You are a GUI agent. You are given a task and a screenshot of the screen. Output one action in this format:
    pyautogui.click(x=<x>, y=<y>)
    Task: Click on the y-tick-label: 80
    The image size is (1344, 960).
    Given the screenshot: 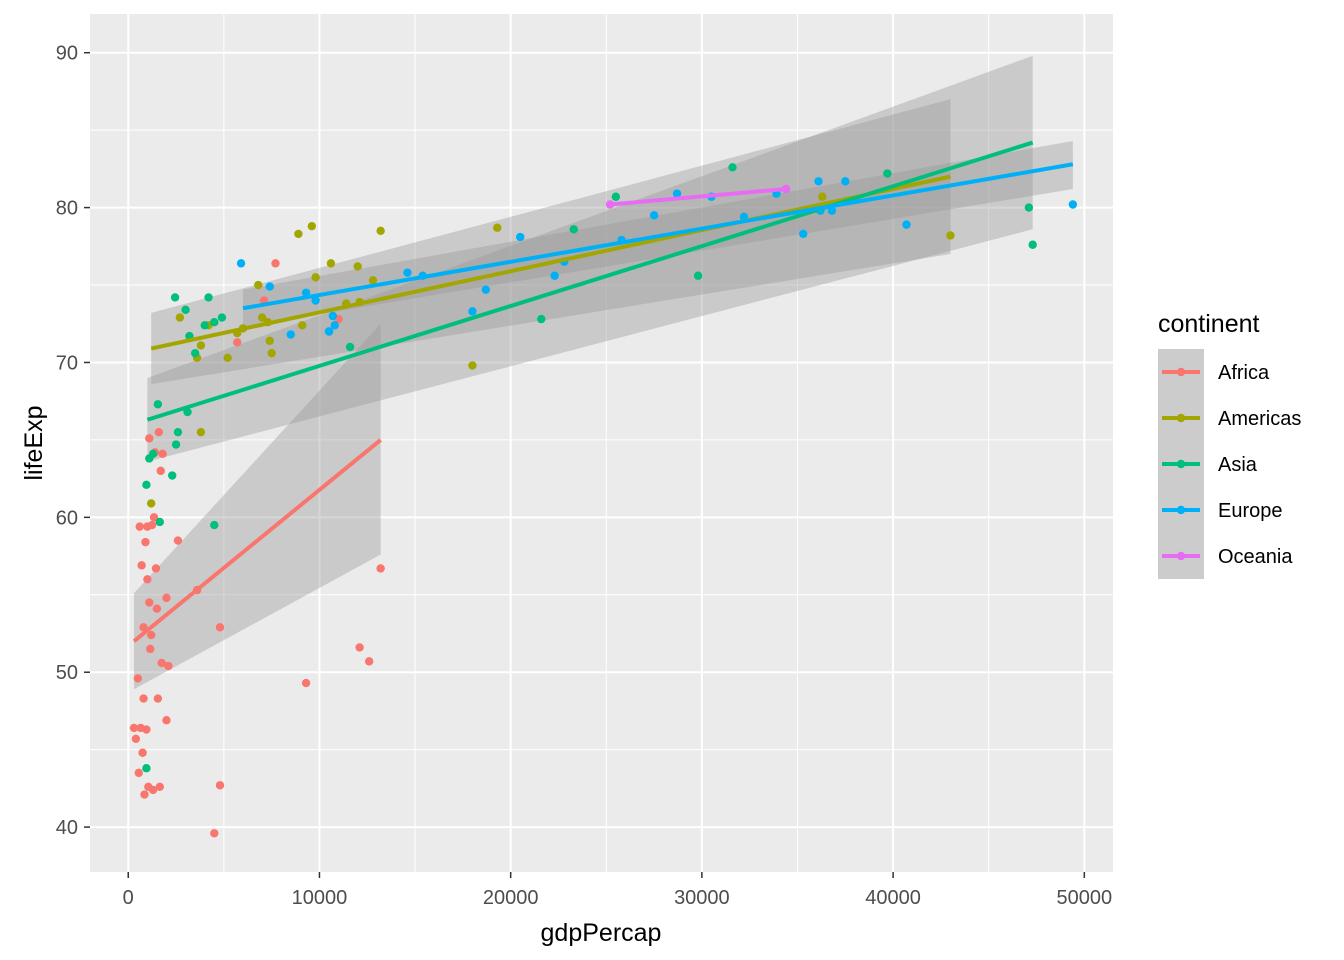 What is the action you would take?
    pyautogui.click(x=67, y=209)
    